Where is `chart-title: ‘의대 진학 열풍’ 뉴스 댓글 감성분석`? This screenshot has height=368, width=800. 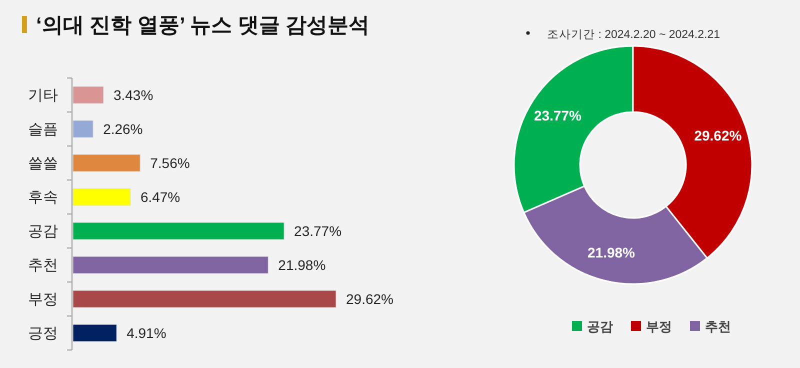
chart-title: ‘의대 진학 열풍’ 뉴스 댓글 감성분석 is located at coordinates (203, 25).